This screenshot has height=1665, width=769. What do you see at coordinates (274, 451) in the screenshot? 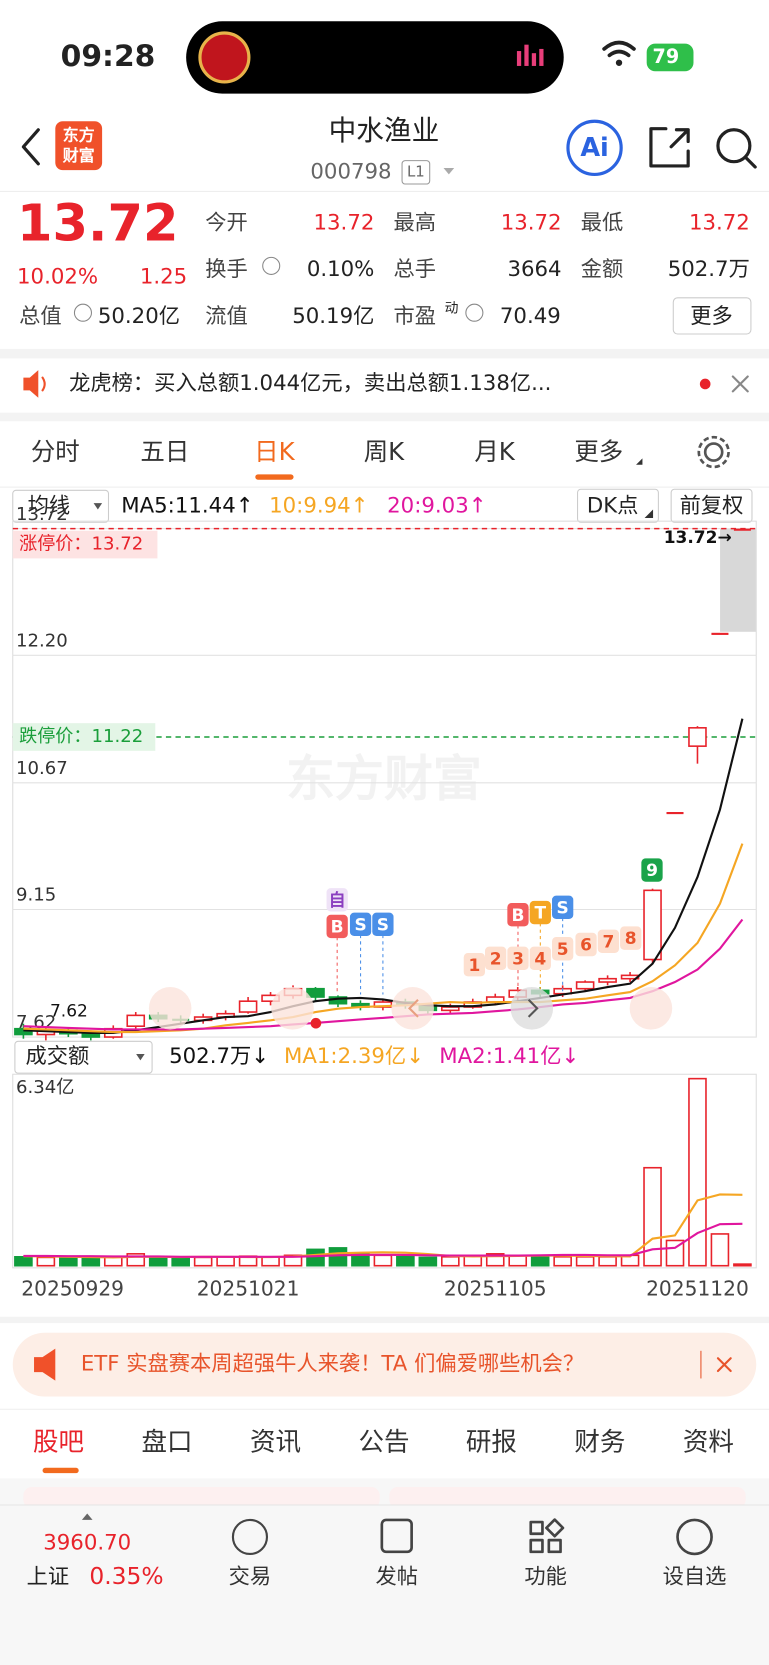
I see `period-tab: 日K` at bounding box center [274, 451].